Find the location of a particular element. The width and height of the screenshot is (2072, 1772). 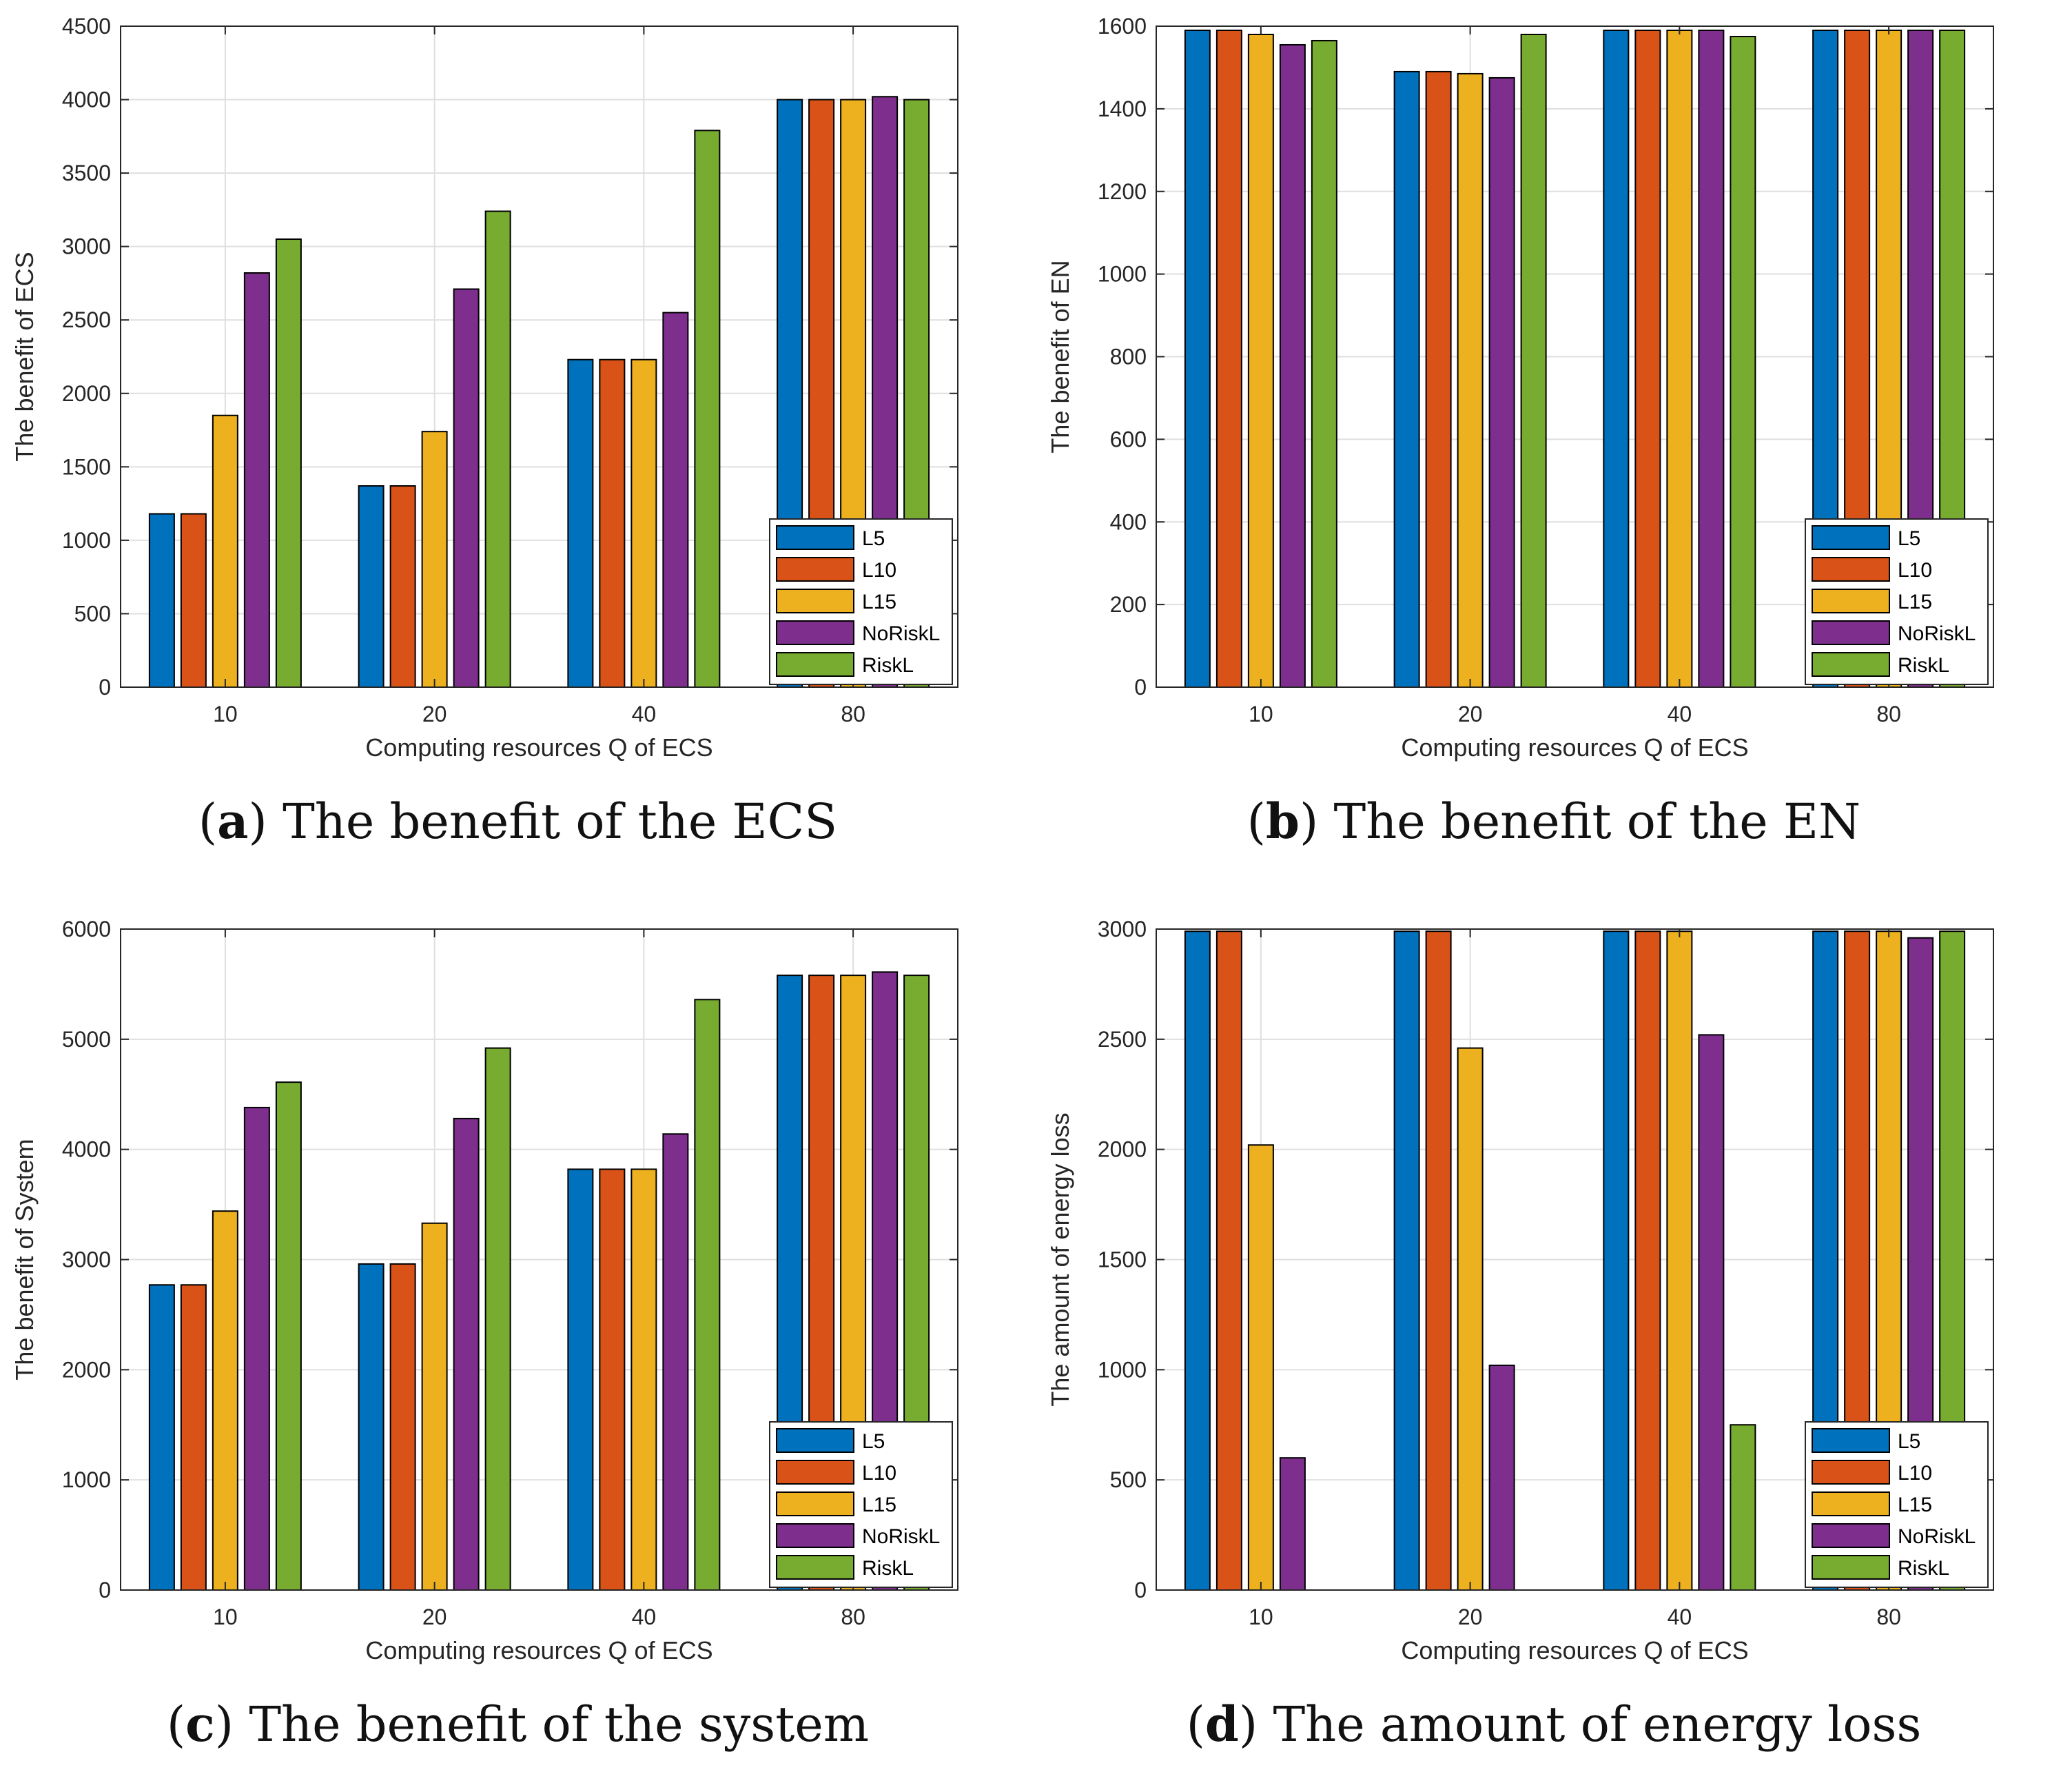

y-tick-label: 1600 is located at coordinates (1122, 26).